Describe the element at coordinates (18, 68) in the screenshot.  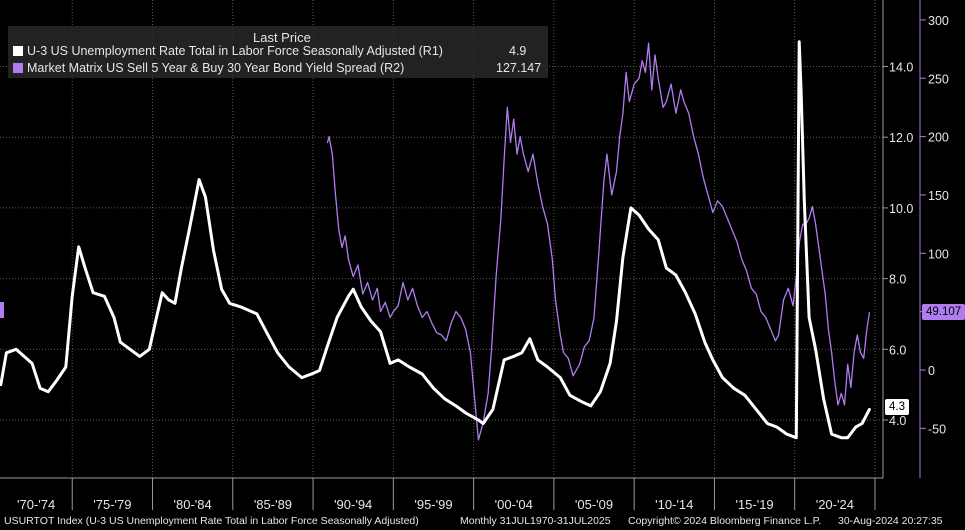
I see `legend-swatch-purple` at that location.